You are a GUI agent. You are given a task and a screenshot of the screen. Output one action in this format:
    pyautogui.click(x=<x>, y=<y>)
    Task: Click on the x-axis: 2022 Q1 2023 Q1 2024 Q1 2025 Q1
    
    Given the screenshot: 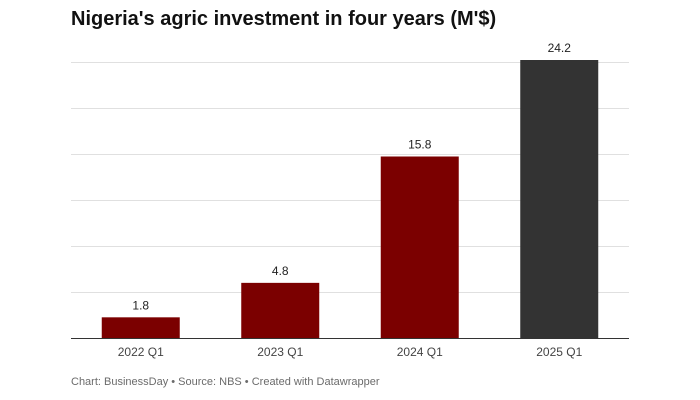 What is the action you would take?
    pyautogui.click(x=350, y=348)
    